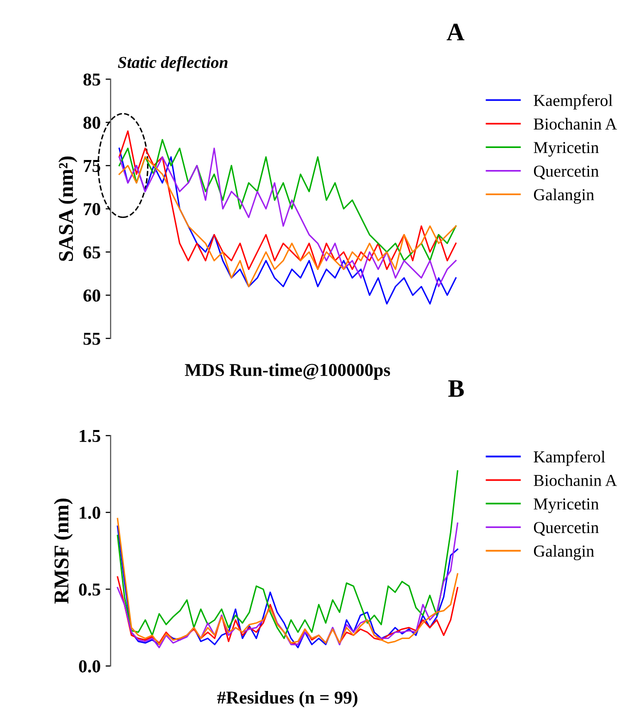 The height and width of the screenshot is (720, 632). What do you see at coordinates (92, 166) in the screenshot?
I see `y-tick-label: 75` at bounding box center [92, 166].